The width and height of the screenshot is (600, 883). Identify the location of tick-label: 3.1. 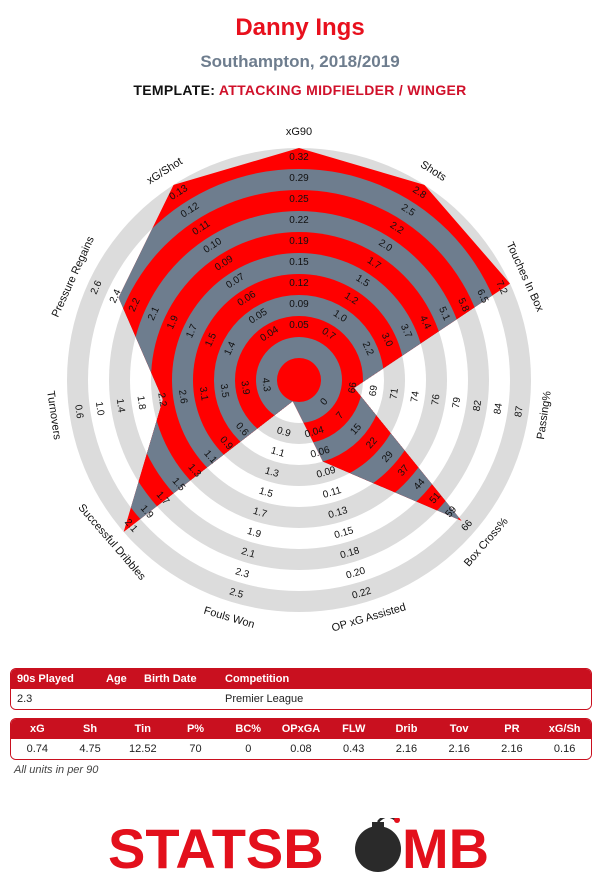
(203, 394).